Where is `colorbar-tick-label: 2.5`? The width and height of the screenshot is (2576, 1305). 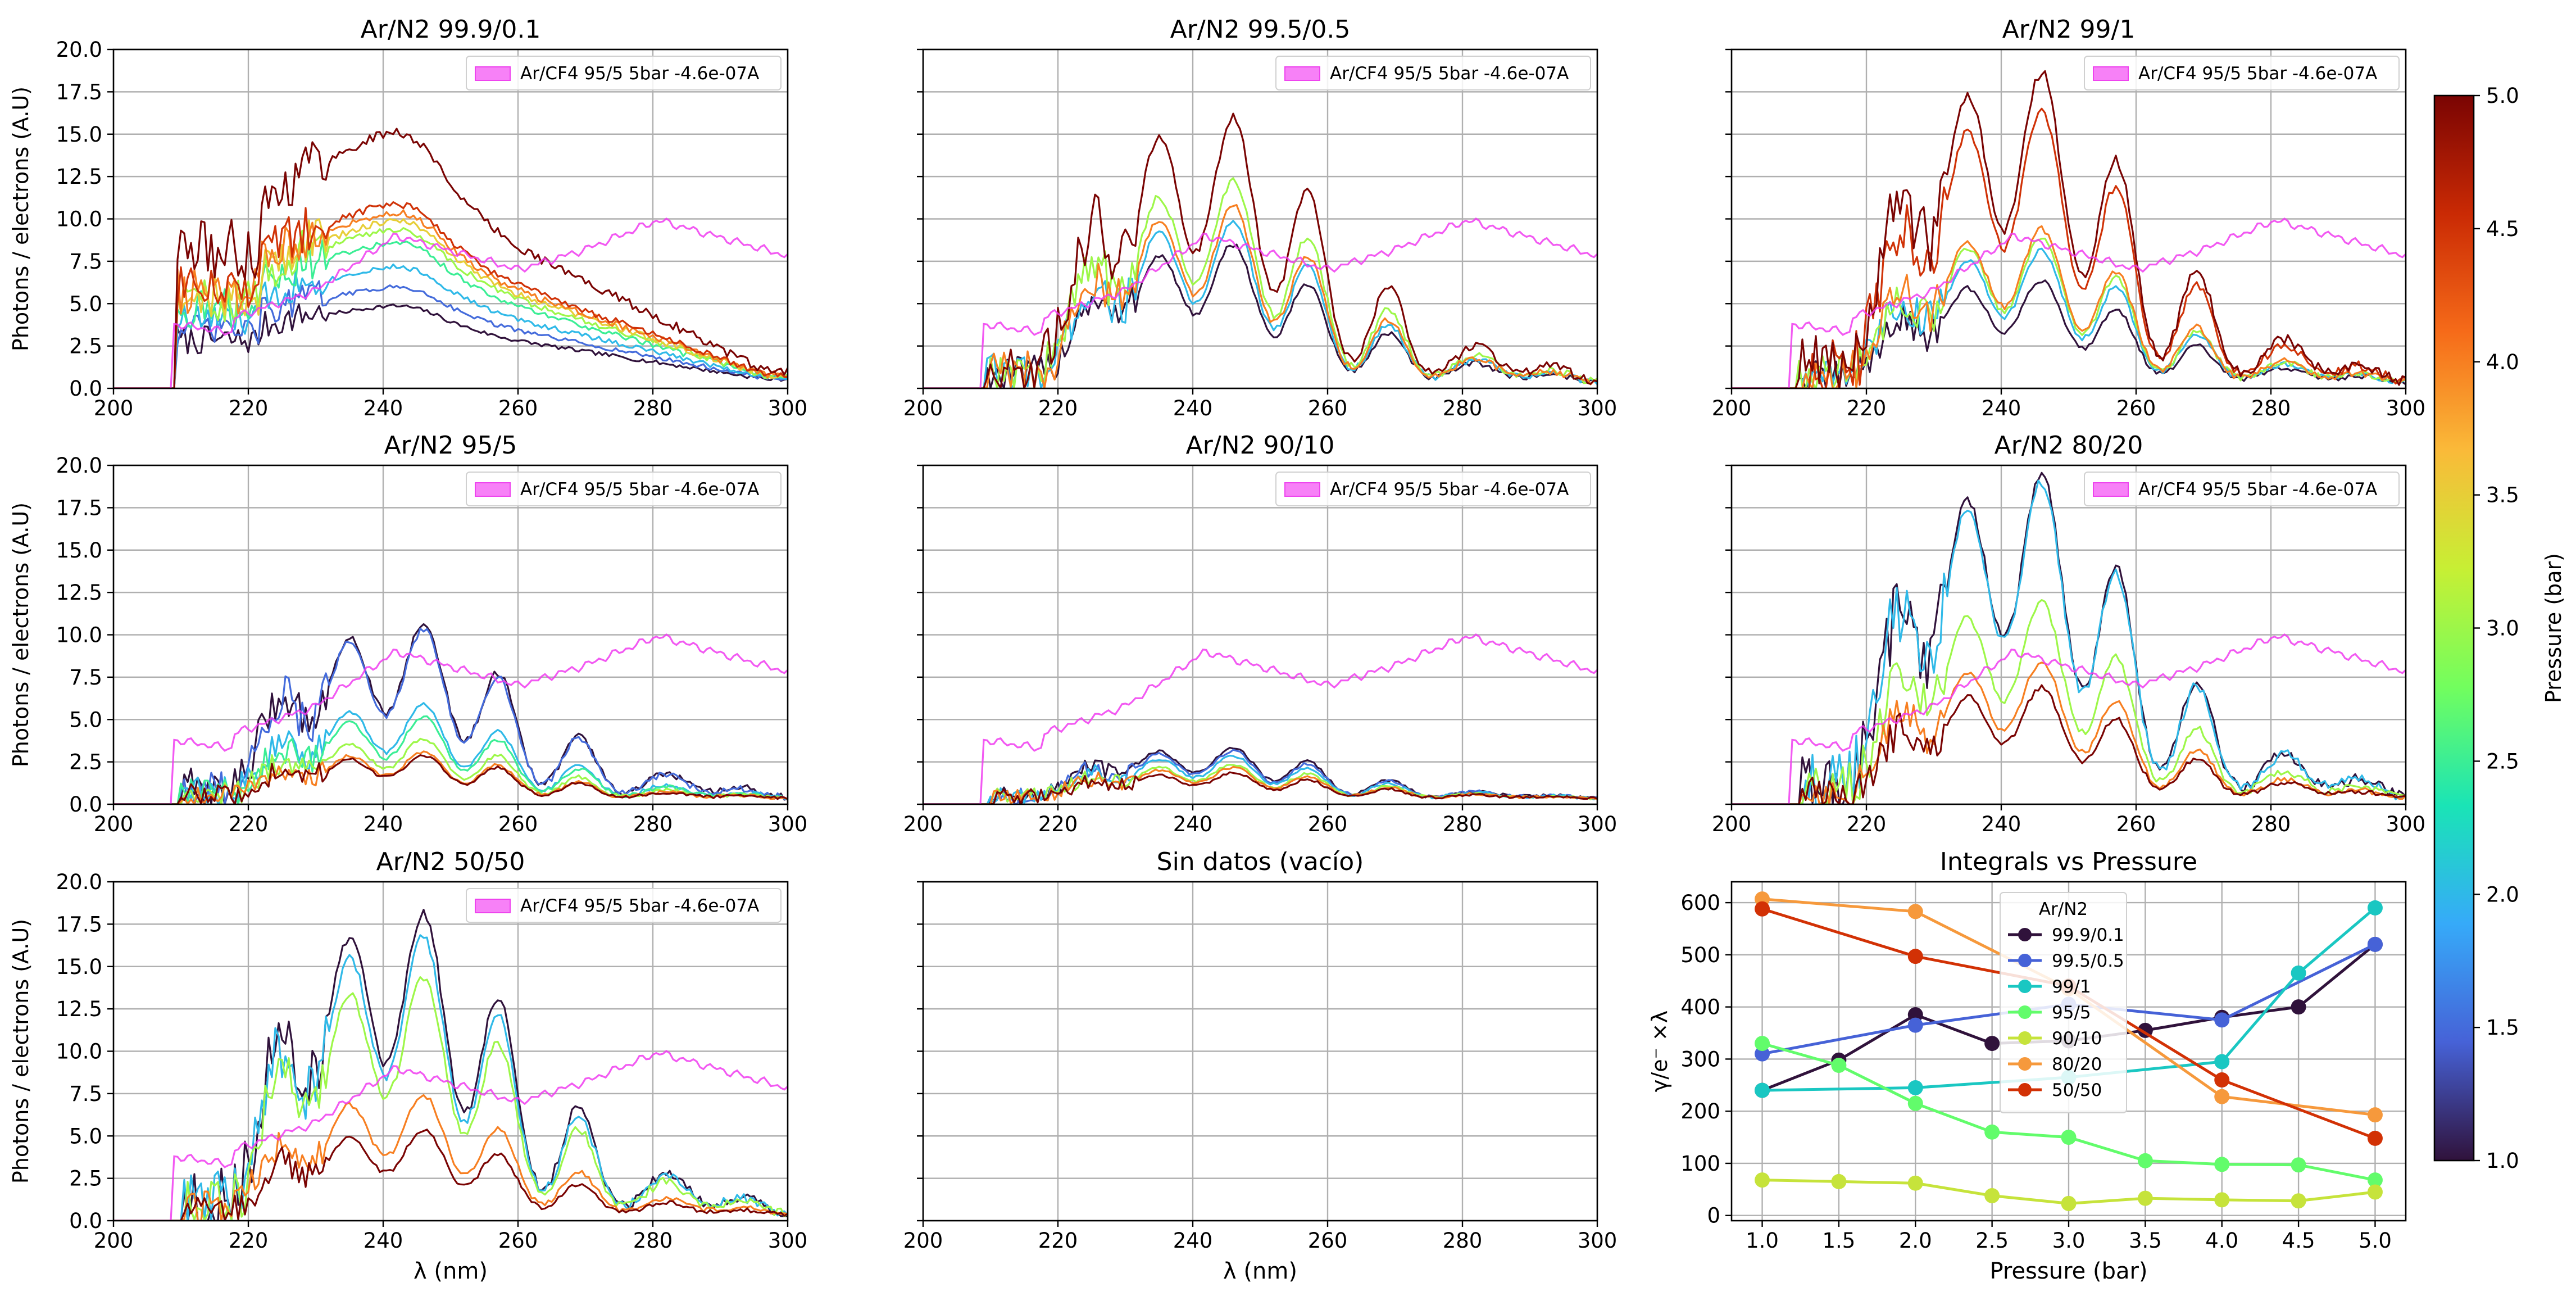
colorbar-tick-label: 2.5 is located at coordinates (2502, 761).